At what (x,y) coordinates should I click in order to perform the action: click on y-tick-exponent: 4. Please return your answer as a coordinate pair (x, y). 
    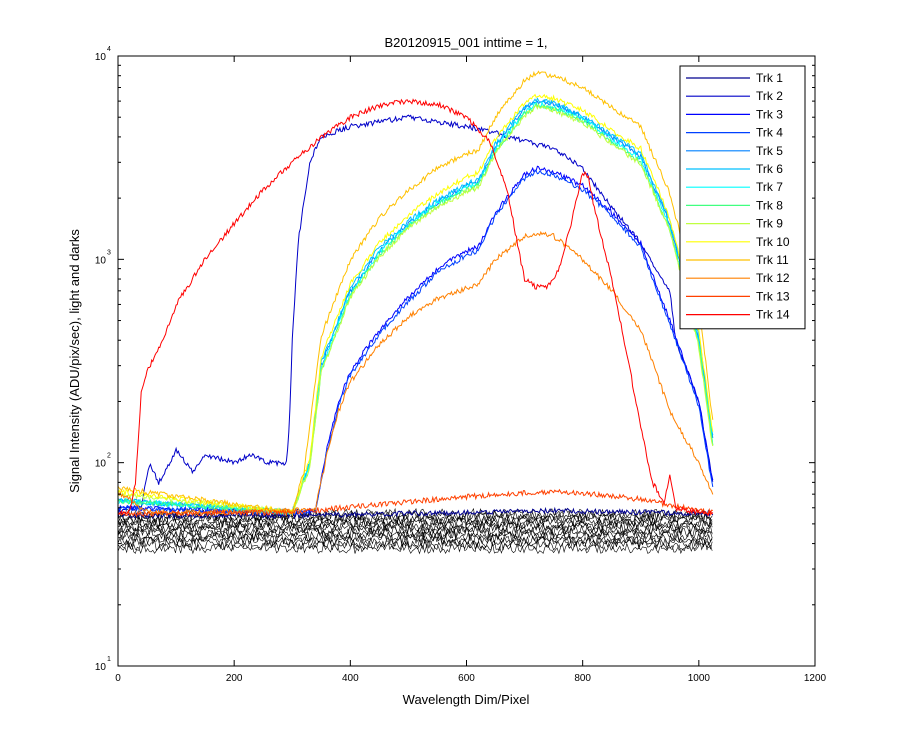
    Looking at the image, I should click on (109, 49).